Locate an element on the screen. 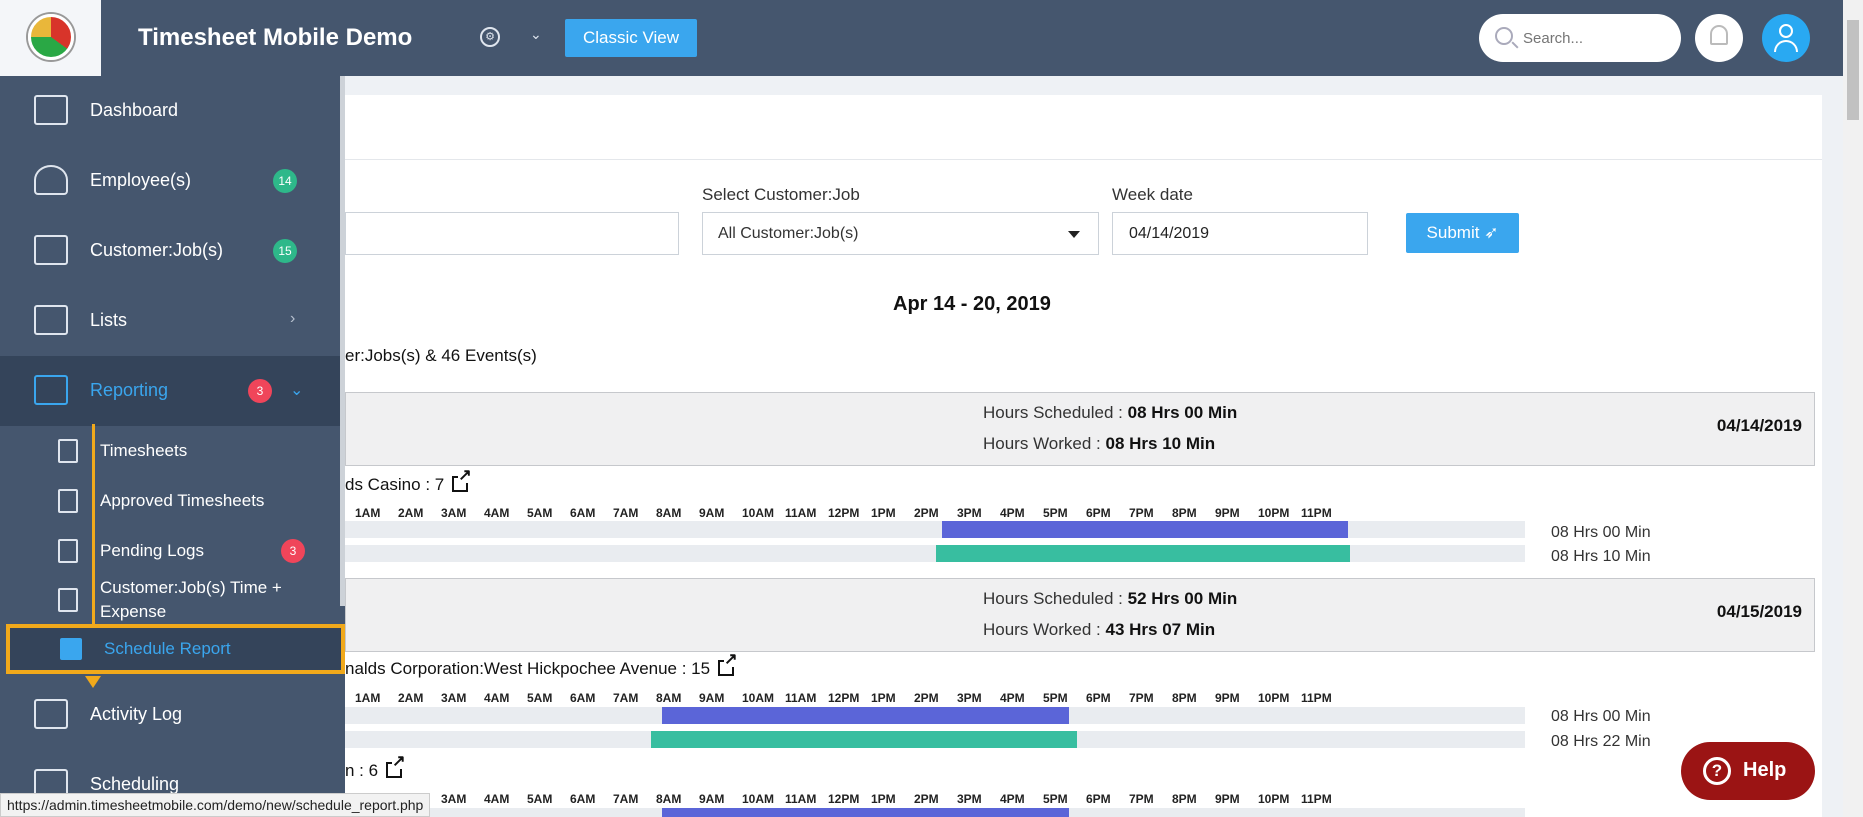 The height and width of the screenshot is (817, 1863). hour-tick: 3AM is located at coordinates (454, 698).